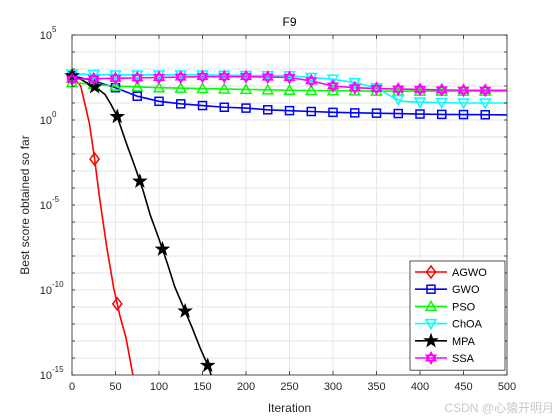 The height and width of the screenshot is (420, 560). Describe the element at coordinates (54, 114) in the screenshot. I see `y-tick-exponent: 0` at that location.